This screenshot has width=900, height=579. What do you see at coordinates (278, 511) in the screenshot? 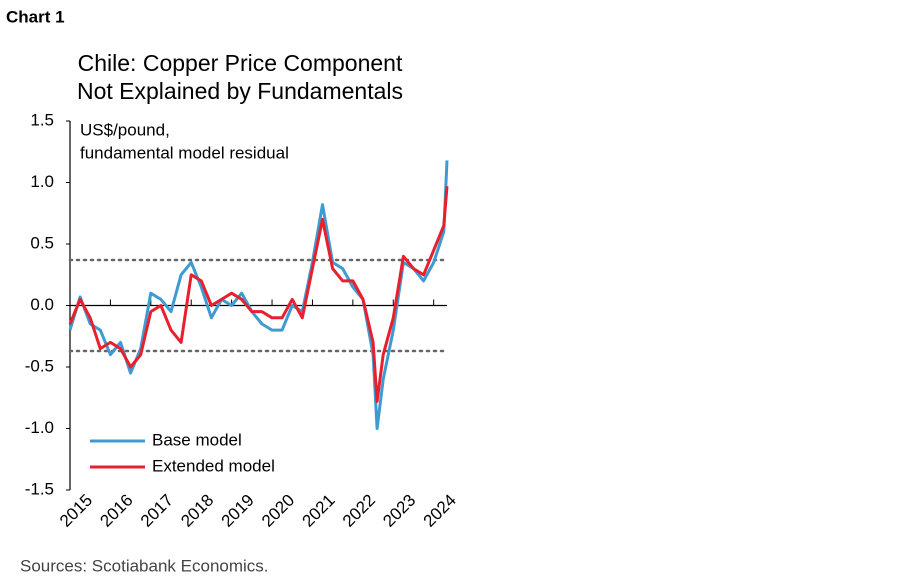
I see `x-tick-label: 2020` at bounding box center [278, 511].